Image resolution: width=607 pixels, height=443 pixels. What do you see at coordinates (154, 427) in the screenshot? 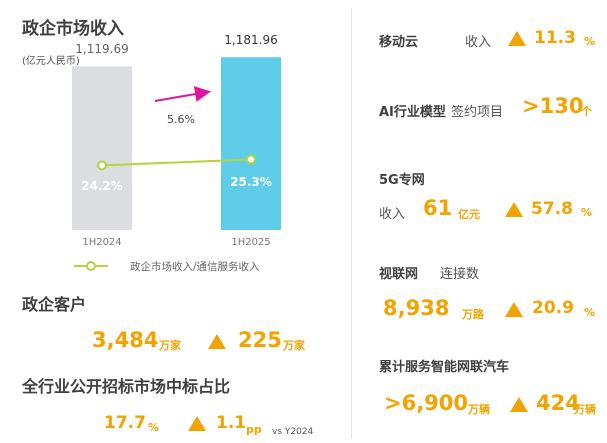
I see `bidding-unit: %` at bounding box center [154, 427].